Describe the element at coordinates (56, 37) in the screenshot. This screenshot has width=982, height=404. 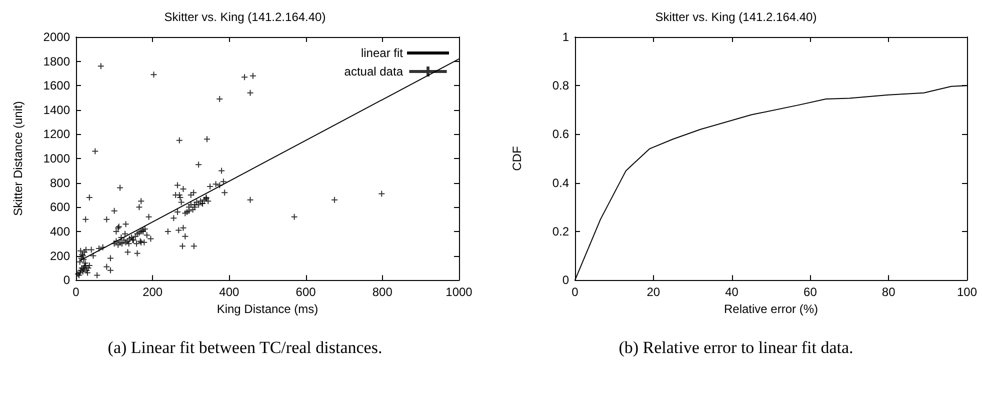
I see `y-tick-label: 2000` at that location.